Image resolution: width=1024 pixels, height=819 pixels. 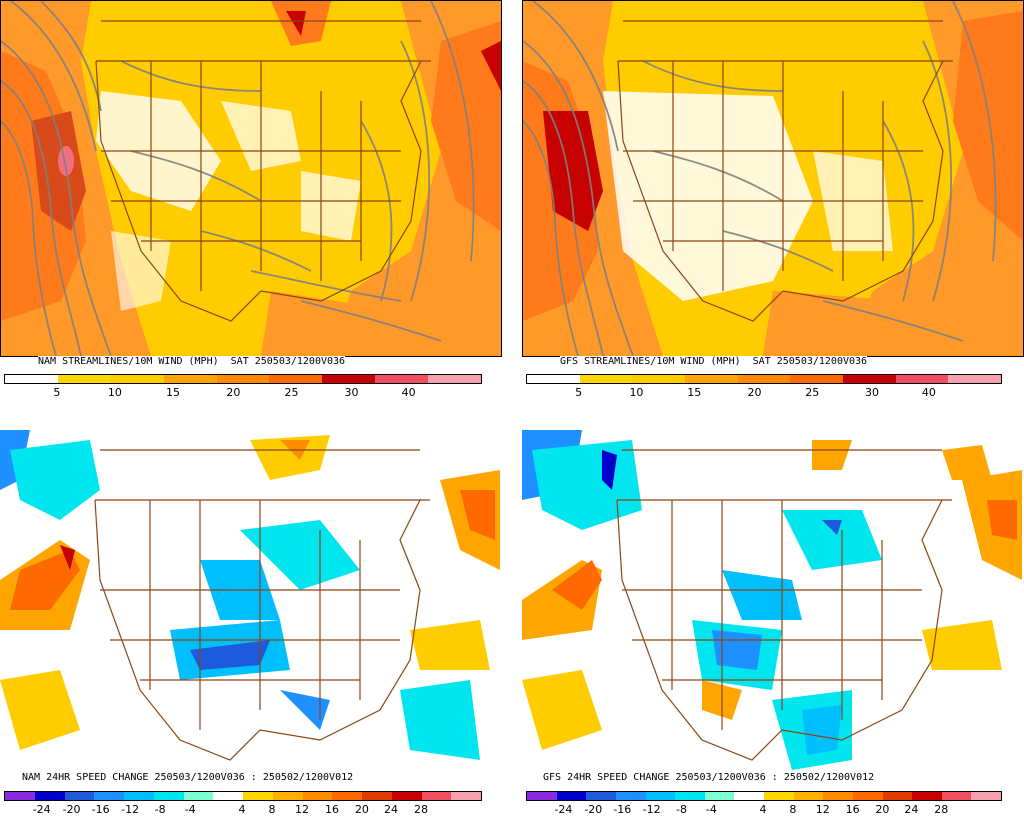 I want to click on nam-change-colorbar, so click(x=243, y=796).